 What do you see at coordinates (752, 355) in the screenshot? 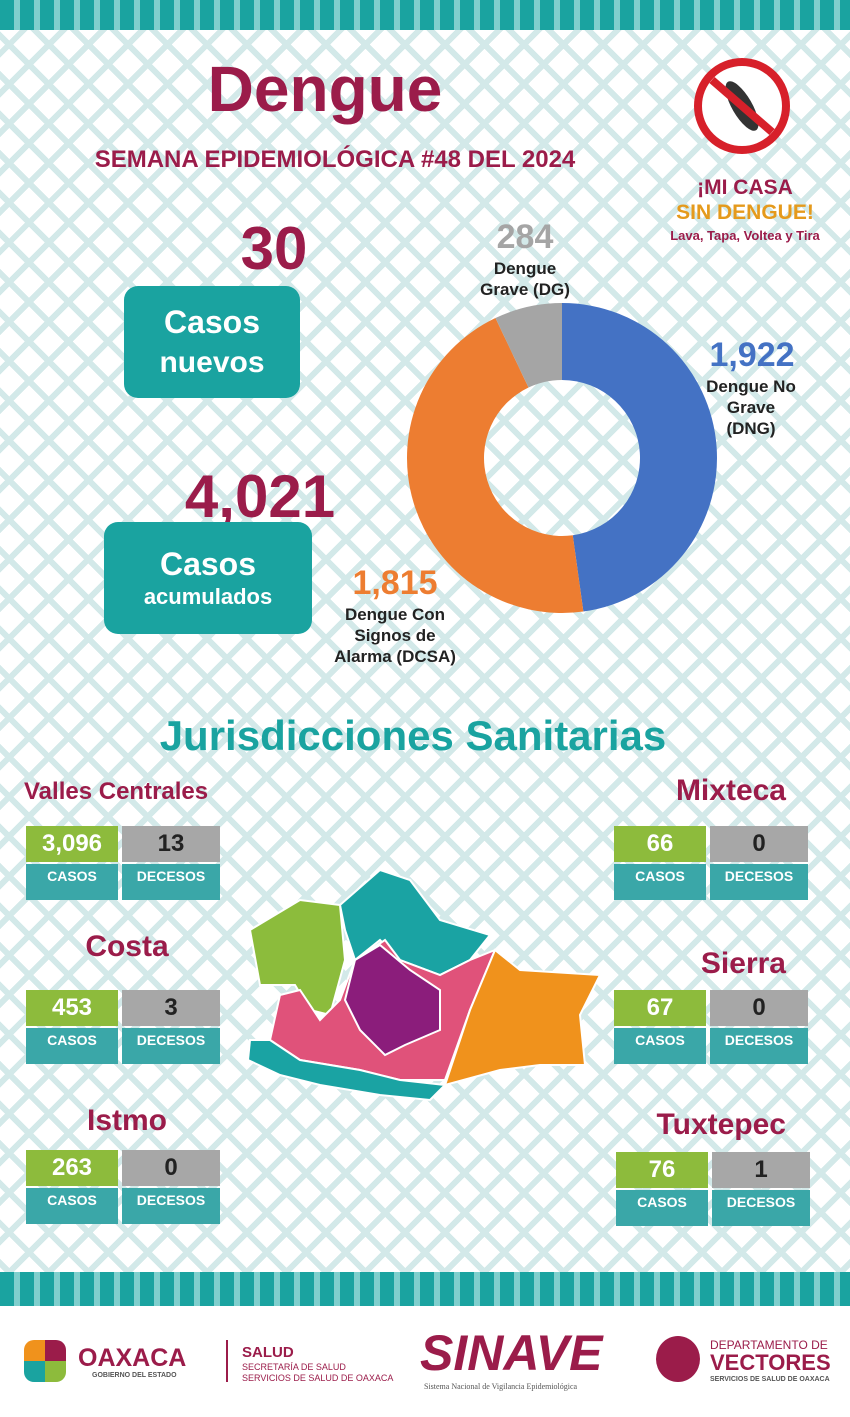
I see `donut-value-label: 1,922` at bounding box center [752, 355].